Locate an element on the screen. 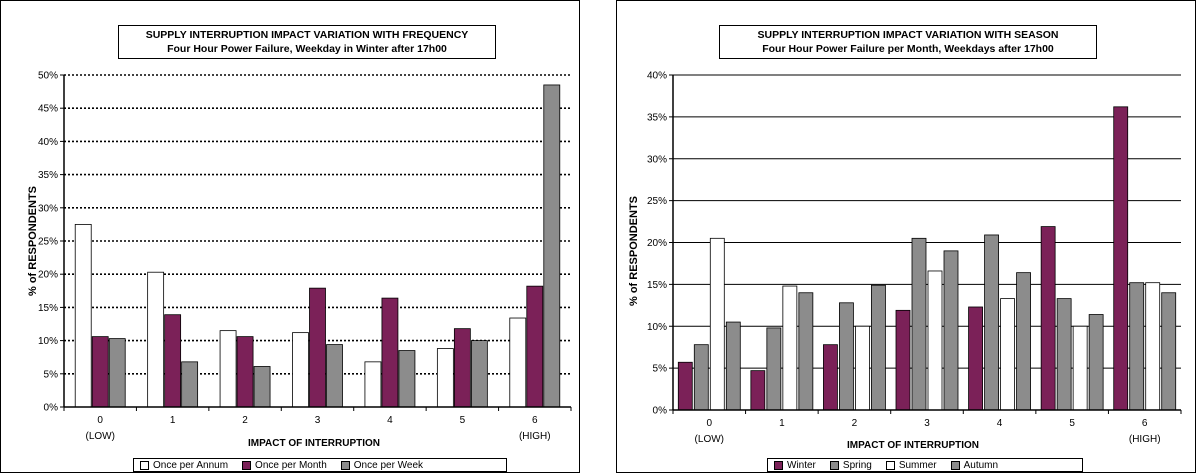 The image size is (1196, 474). season-xtick-label-2: 2 is located at coordinates (855, 423).